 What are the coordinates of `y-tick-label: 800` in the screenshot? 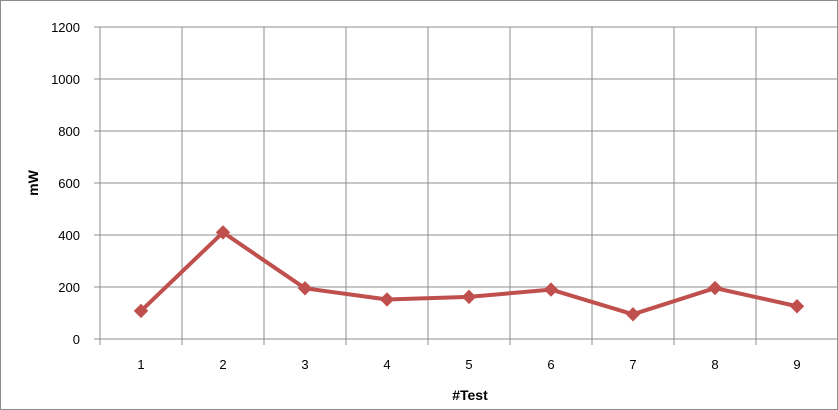 It's located at (69, 131).